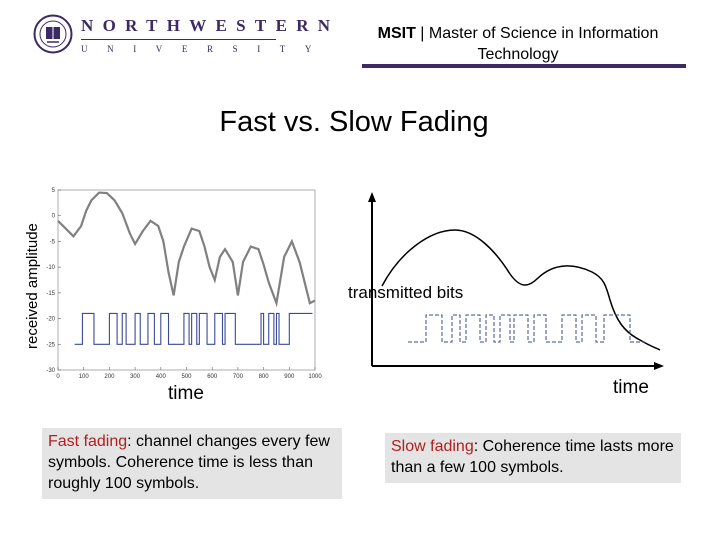  Describe the element at coordinates (161, 377) in the screenshot. I see `x-tick-label: 400` at that location.